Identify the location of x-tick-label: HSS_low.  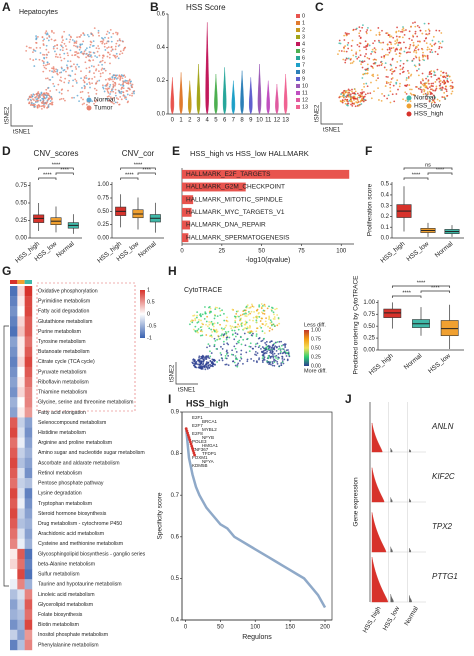
(417, 251).